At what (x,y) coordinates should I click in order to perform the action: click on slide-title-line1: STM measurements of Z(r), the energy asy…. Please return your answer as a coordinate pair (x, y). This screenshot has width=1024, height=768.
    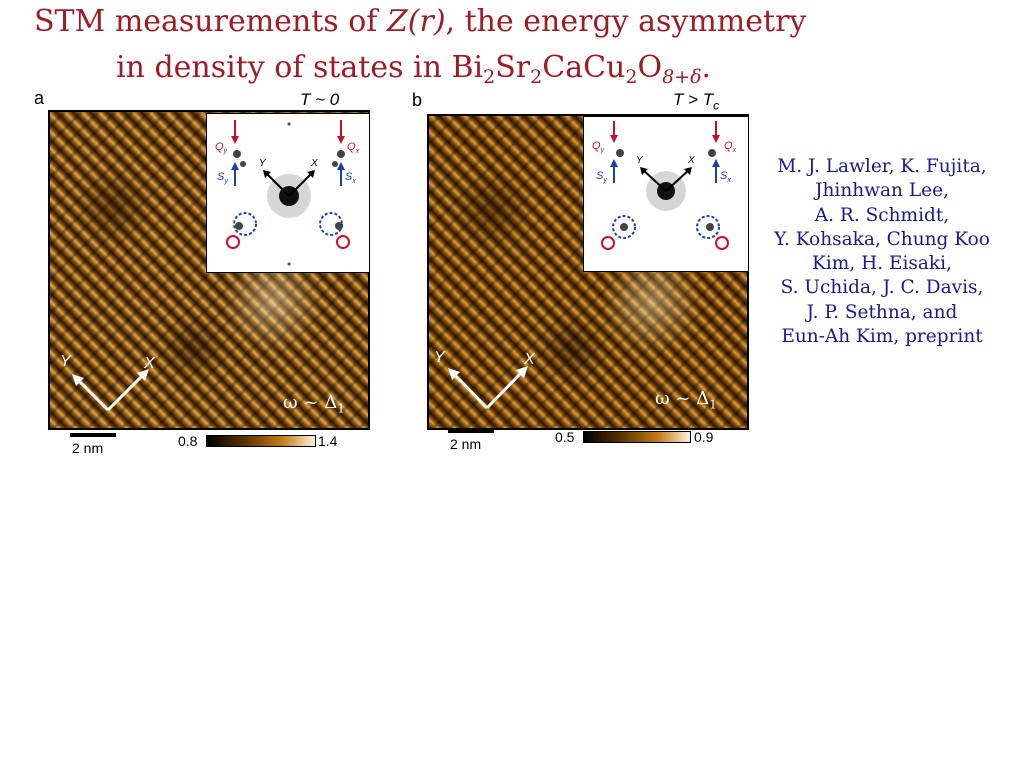
    Looking at the image, I should click on (420, 21).